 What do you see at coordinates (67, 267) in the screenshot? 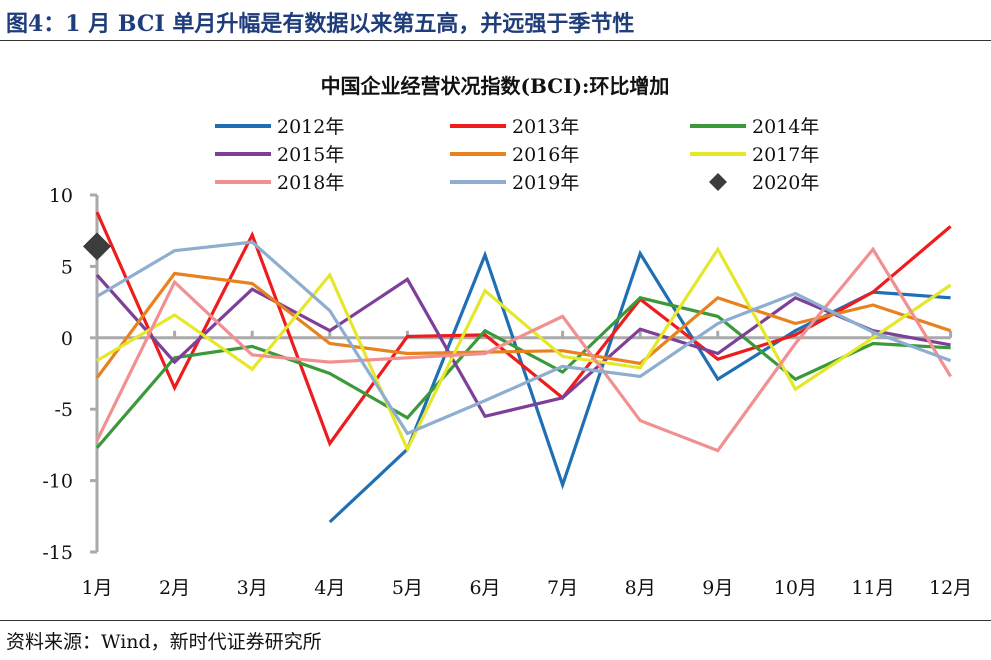
I see `y-tick-label: 5` at bounding box center [67, 267].